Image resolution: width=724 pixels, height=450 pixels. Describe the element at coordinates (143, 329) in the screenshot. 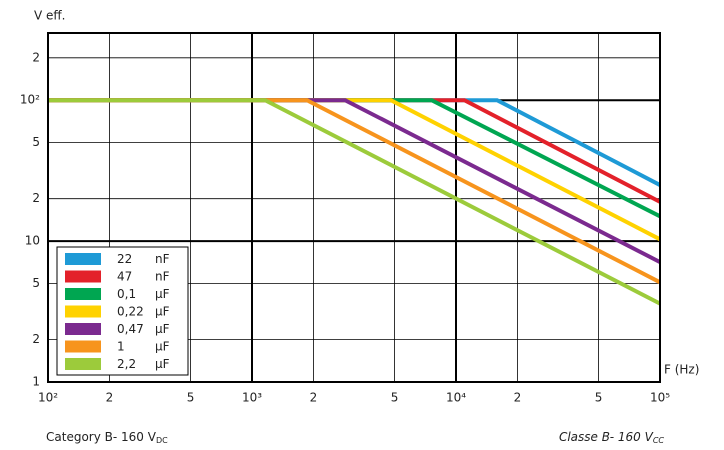

I see `legend-label: 0,47 µF` at that location.